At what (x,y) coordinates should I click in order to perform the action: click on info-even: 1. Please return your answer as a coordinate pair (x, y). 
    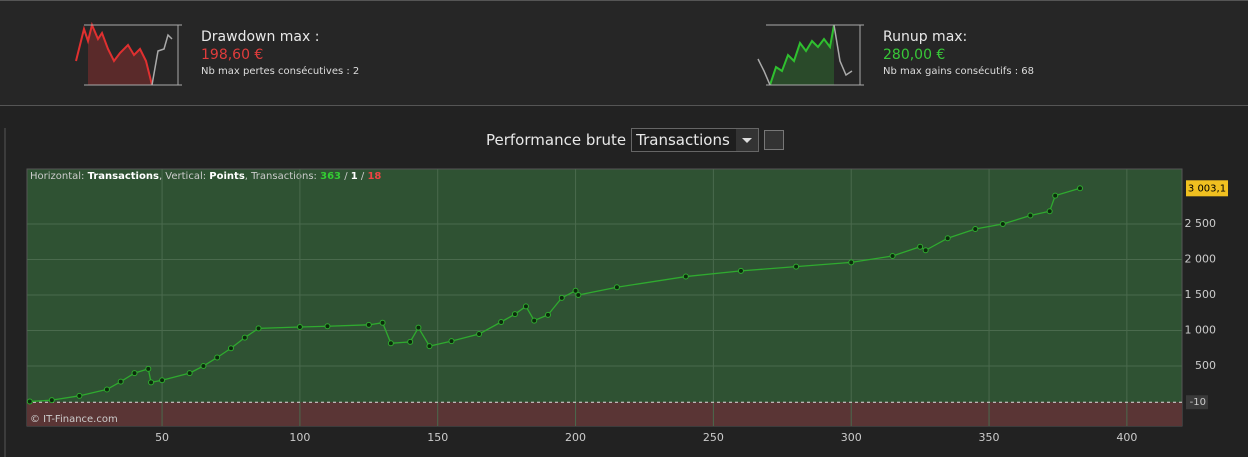
    Looking at the image, I should click on (354, 176).